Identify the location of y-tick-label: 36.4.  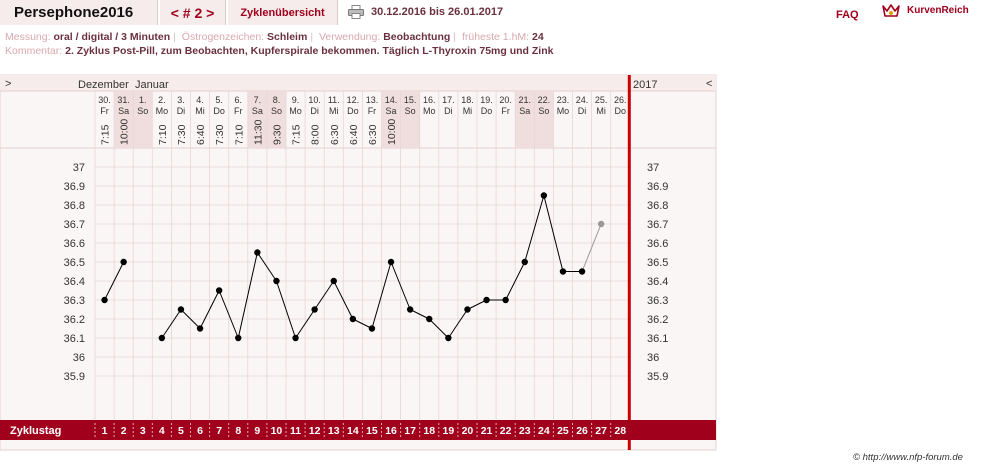
(74, 282).